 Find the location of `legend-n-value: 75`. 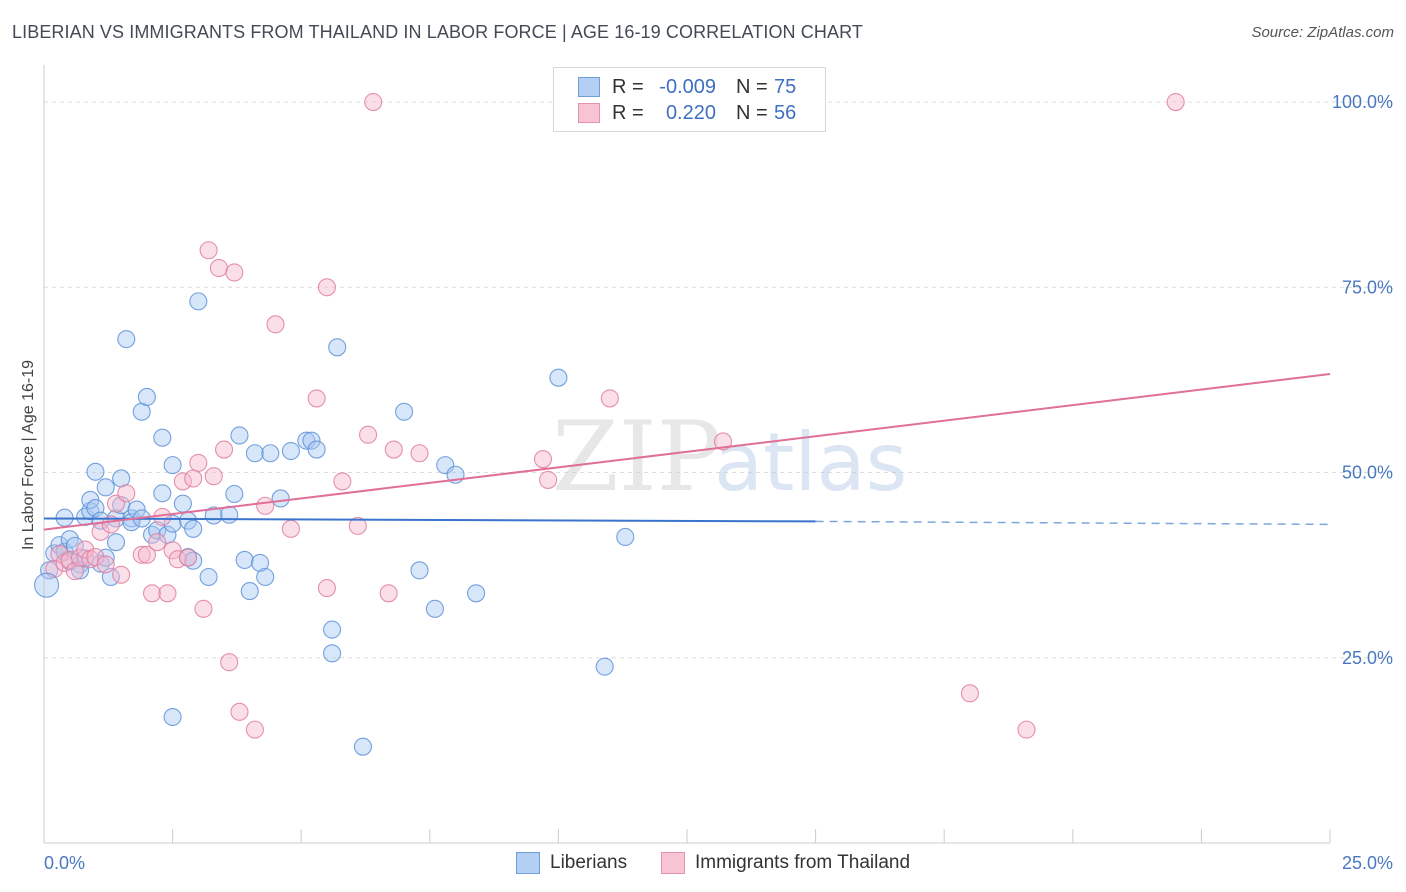

legend-n-value: 75 is located at coordinates (785, 86).